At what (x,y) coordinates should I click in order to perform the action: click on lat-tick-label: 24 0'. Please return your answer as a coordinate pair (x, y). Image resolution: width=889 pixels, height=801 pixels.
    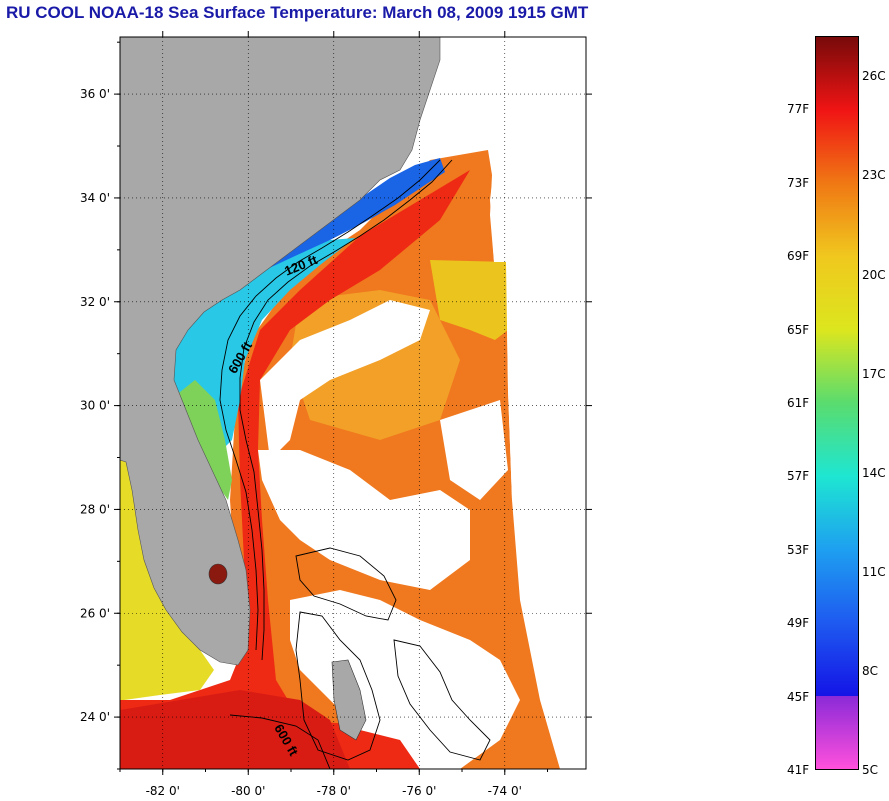
    Looking at the image, I should click on (95, 717).